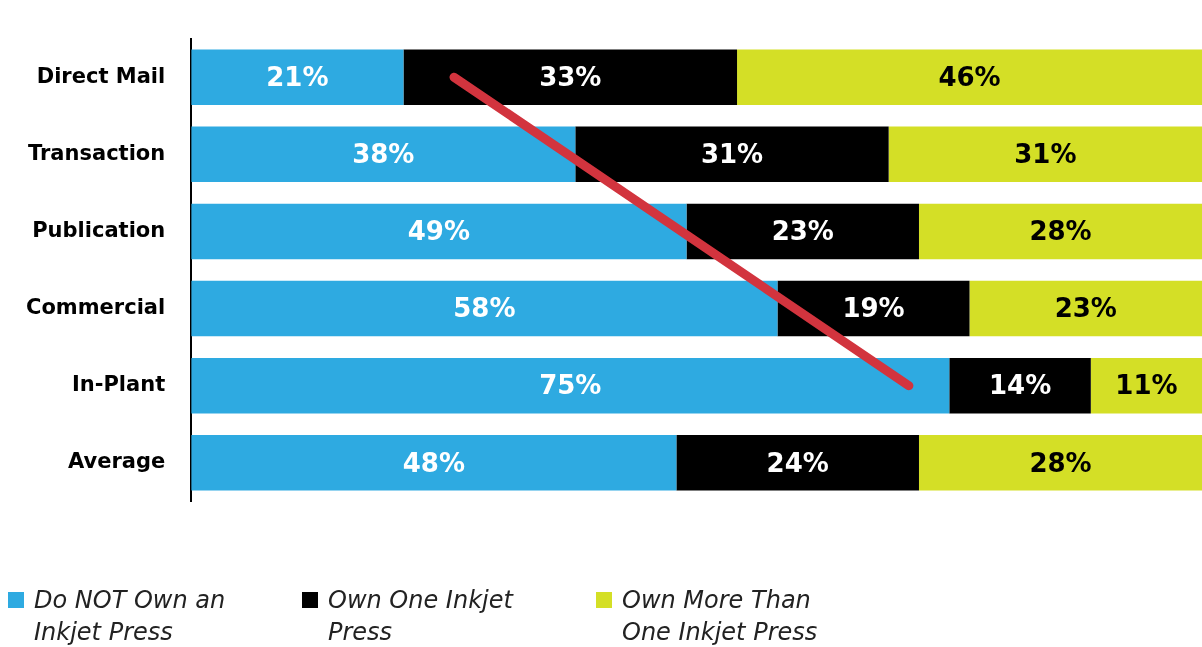 This screenshot has width=1202, height=647. What do you see at coordinates (1146, 385) in the screenshot?
I see `data-label: 11%` at bounding box center [1146, 385].